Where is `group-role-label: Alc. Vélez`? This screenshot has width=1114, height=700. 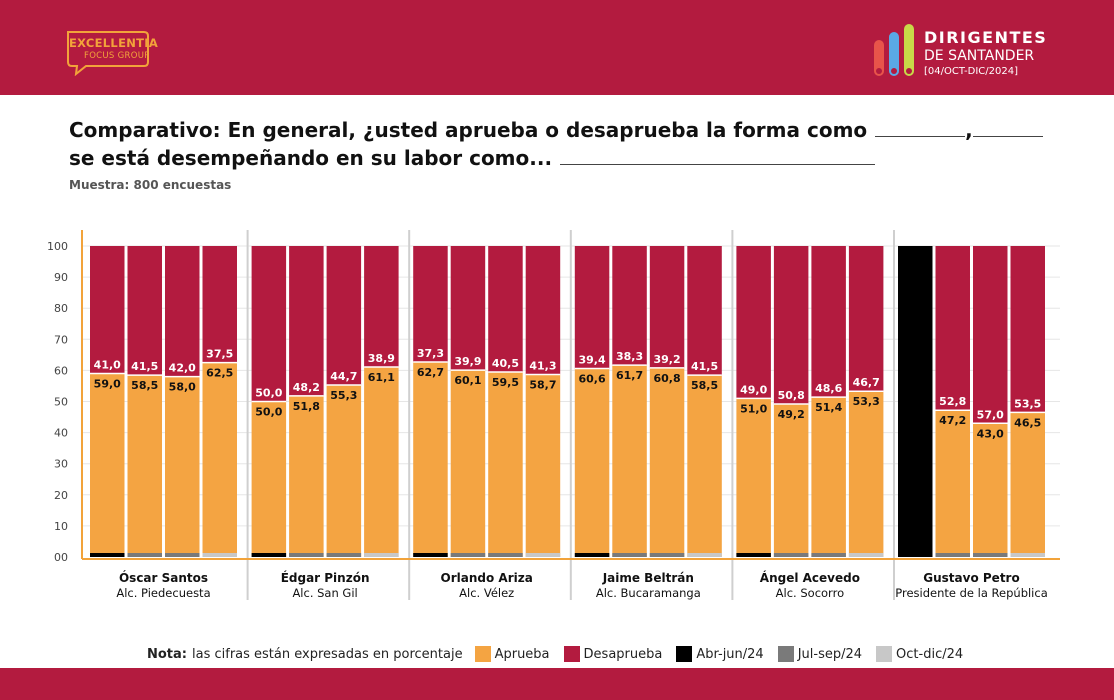 group-role-label: Alc. Vélez is located at coordinates (486, 593).